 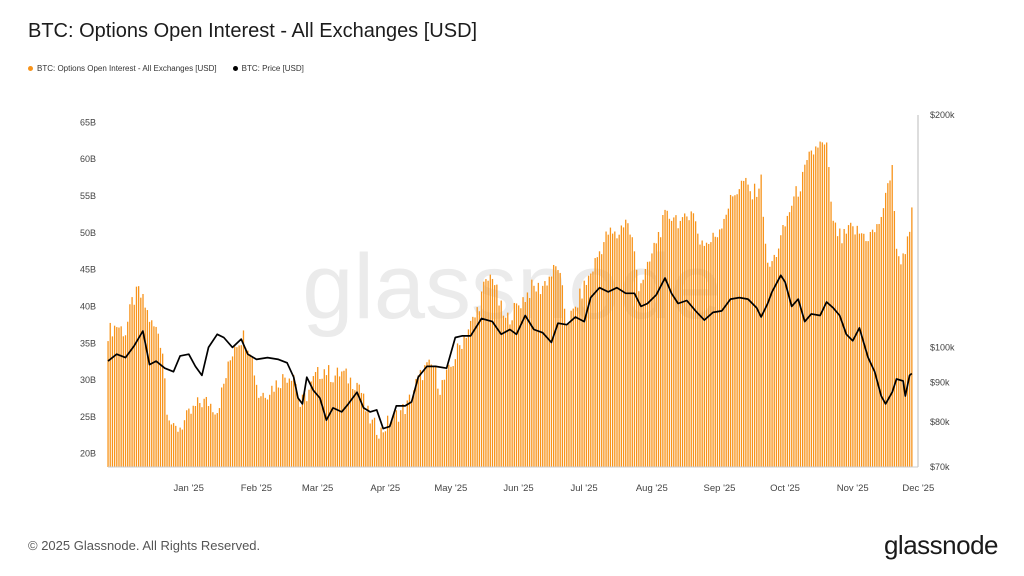 What do you see at coordinates (88, 454) in the screenshot?
I see `y-left-tick-label: 20B` at bounding box center [88, 454].